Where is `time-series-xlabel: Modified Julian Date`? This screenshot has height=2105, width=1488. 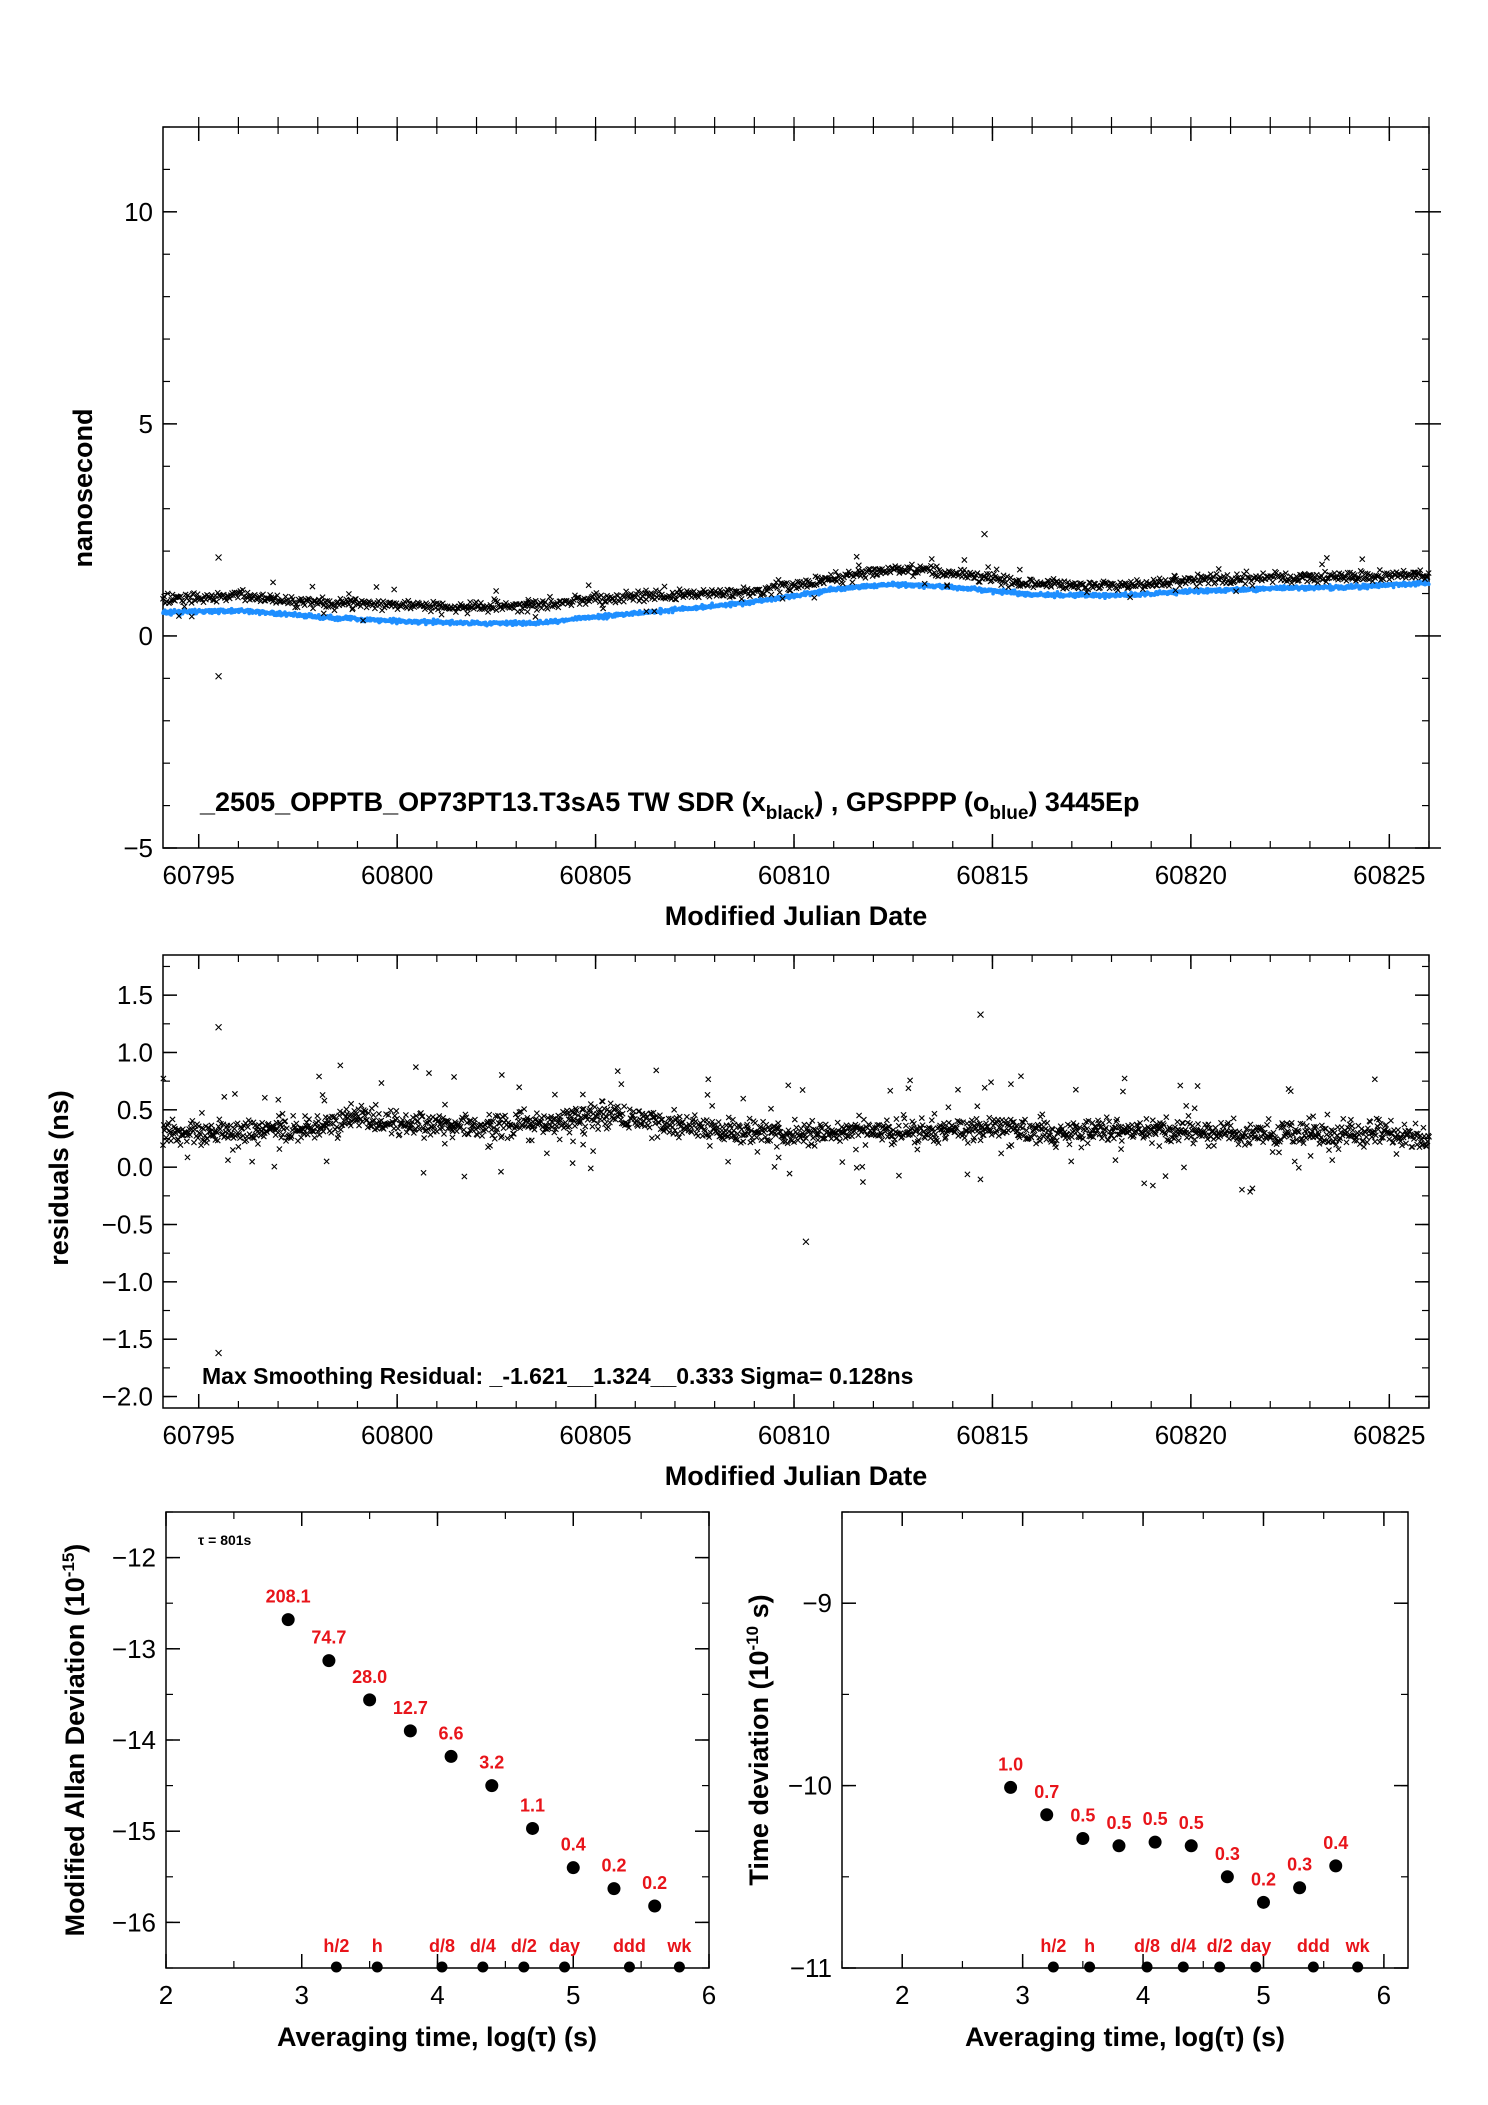 time-series-xlabel: Modified Julian Date is located at coordinates (796, 916).